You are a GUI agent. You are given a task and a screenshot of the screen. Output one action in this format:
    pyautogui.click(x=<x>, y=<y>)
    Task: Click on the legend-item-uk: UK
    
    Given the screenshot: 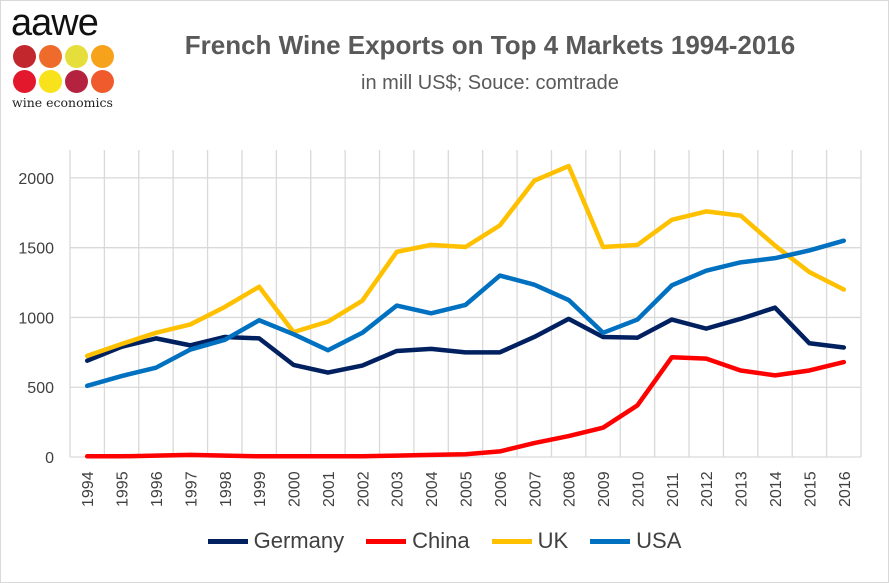 What is the action you would take?
    pyautogui.click(x=530, y=541)
    